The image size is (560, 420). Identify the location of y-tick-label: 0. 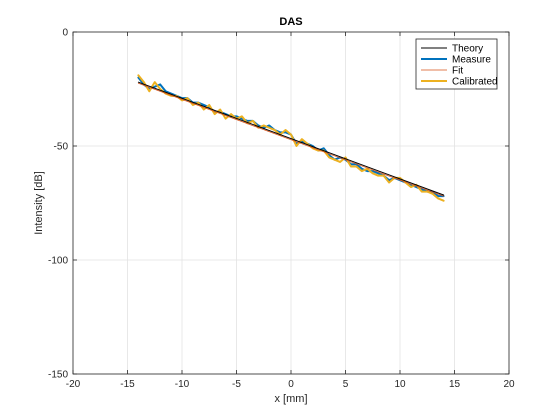
(65, 33).